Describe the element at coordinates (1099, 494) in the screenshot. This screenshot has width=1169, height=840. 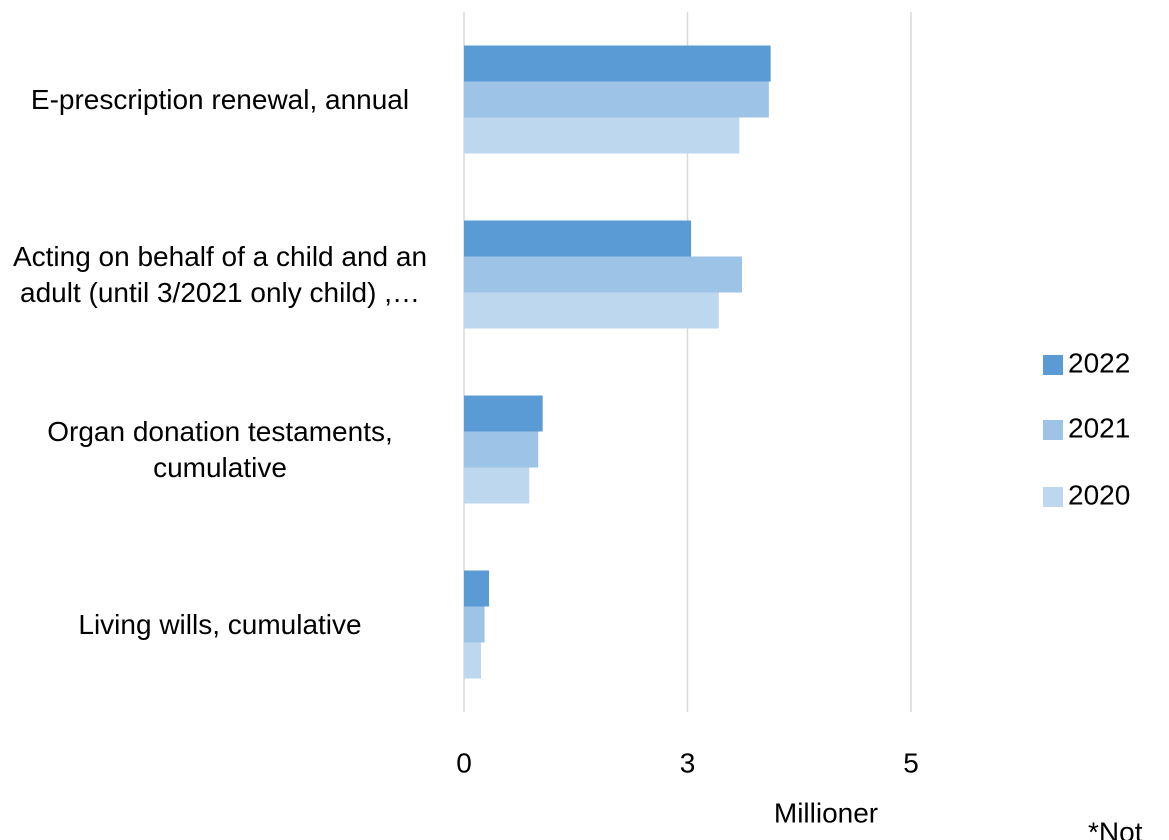
I see `legend-label: 2020` at that location.